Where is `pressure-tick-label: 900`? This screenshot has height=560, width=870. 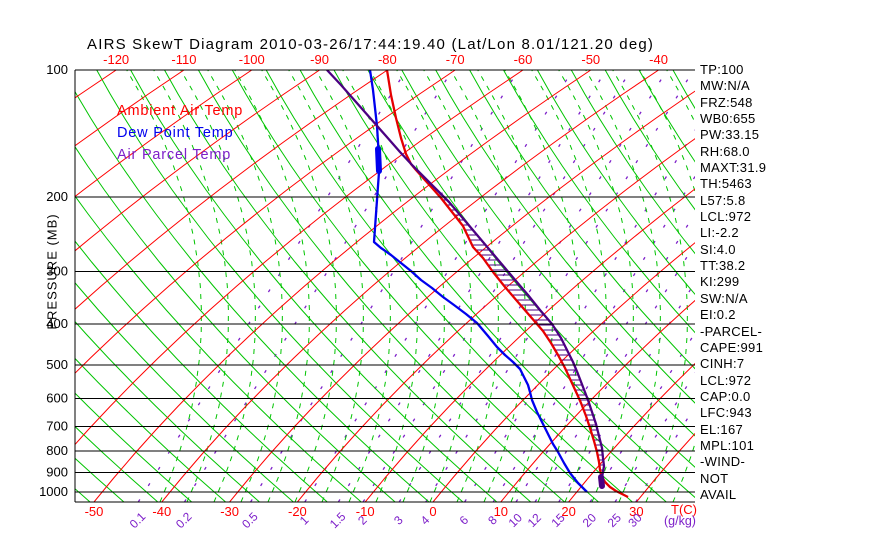 pressure-tick-label: 900 is located at coordinates (57, 472).